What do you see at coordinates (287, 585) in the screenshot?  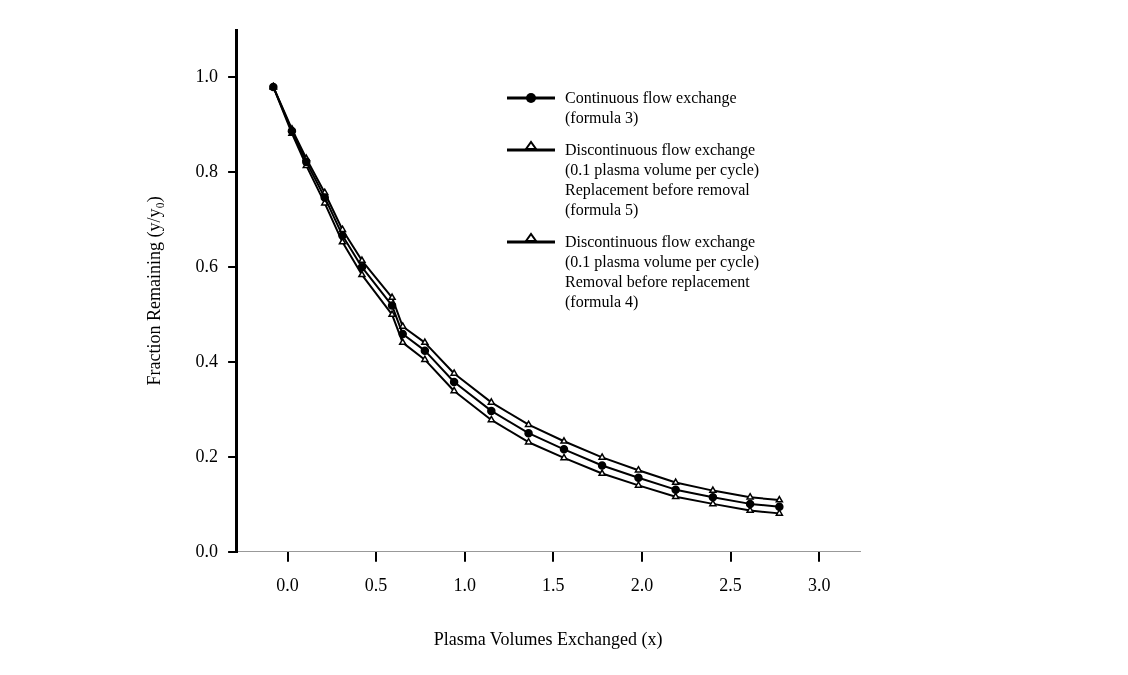 I see `x-tick-label: 0.0` at bounding box center [287, 585].